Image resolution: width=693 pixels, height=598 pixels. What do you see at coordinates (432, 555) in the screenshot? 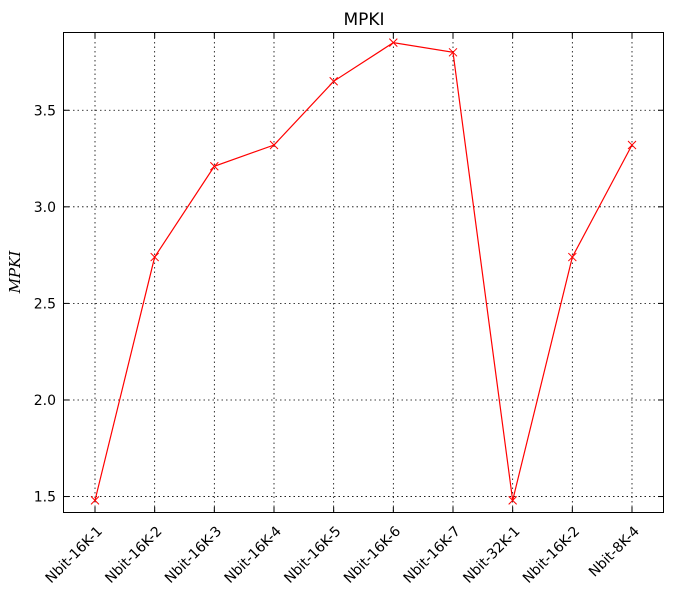
I see `x-tick-label: Nbit-16K-7` at bounding box center [432, 555].